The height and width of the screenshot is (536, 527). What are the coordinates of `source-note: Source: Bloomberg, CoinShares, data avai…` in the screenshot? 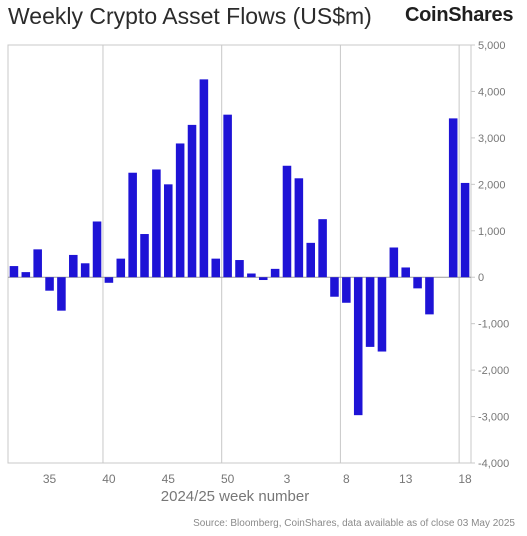 It's located at (354, 523).